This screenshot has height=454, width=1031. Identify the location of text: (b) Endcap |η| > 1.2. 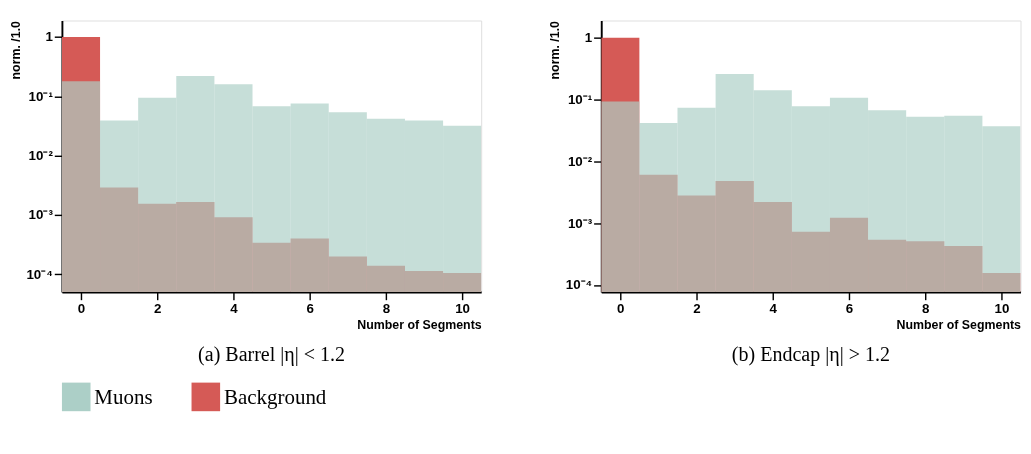
(810, 354).